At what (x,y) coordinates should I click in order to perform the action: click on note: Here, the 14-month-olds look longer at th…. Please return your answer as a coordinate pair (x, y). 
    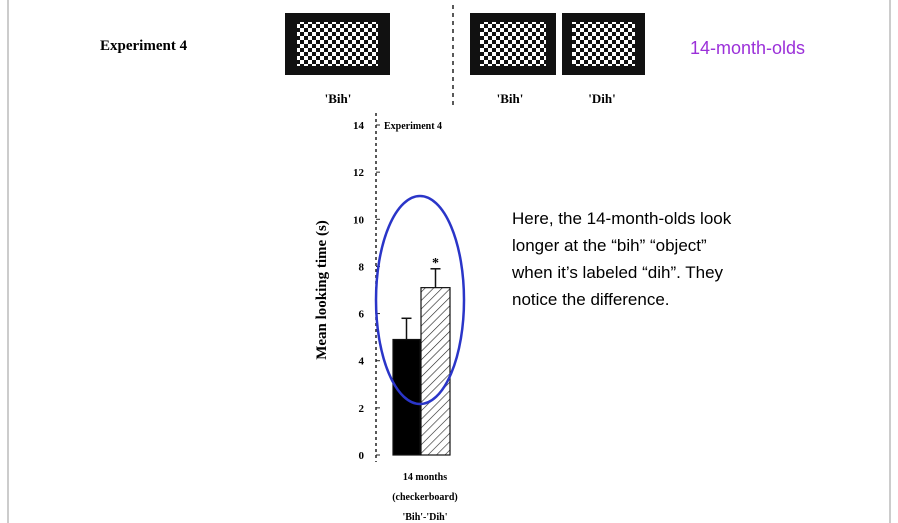
    Looking at the image, I should click on (621, 259).